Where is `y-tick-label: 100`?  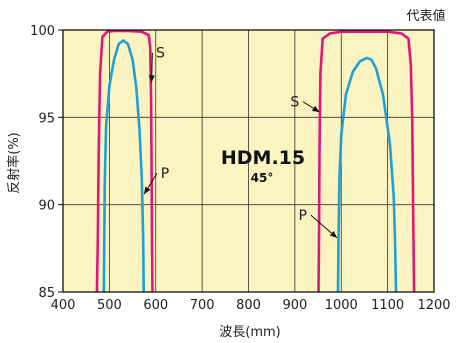
y-tick-label: 100 is located at coordinates (42, 31).